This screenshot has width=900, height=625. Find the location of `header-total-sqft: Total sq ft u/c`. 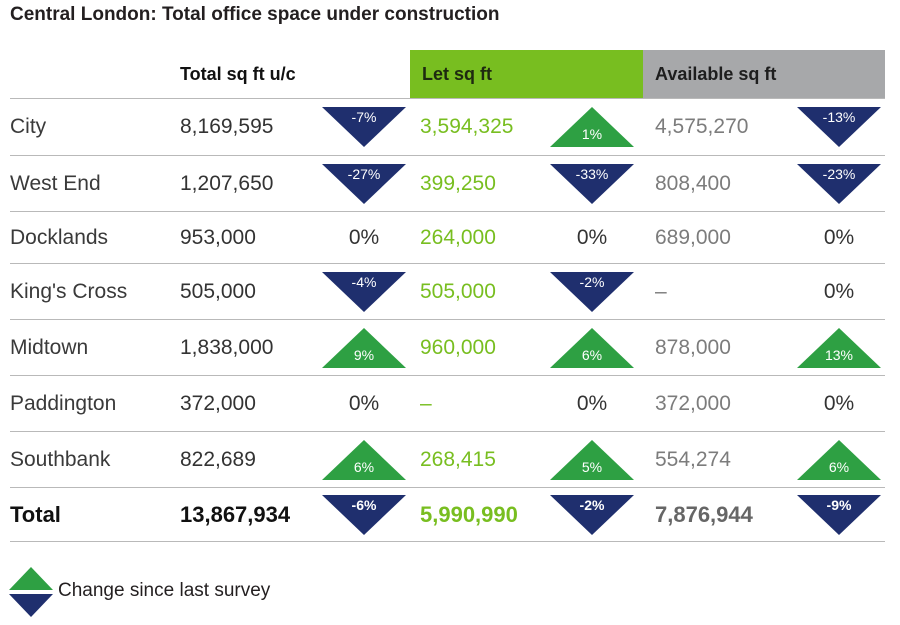

header-total-sqft: Total sq ft u/c is located at coordinates (238, 74).